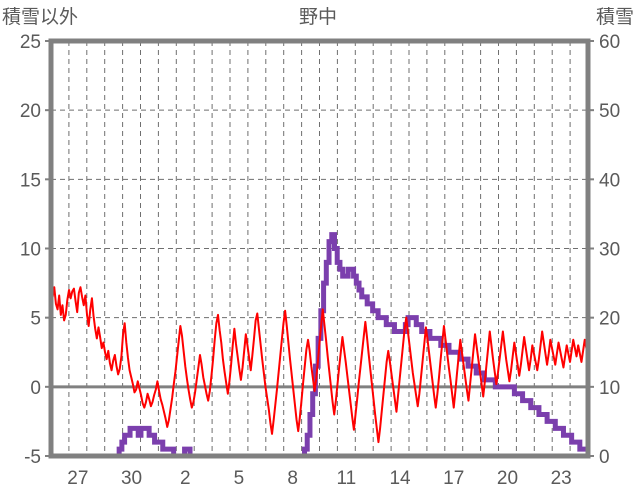  Describe the element at coordinates (30, 180) in the screenshot. I see `svg-text: 15` at that location.